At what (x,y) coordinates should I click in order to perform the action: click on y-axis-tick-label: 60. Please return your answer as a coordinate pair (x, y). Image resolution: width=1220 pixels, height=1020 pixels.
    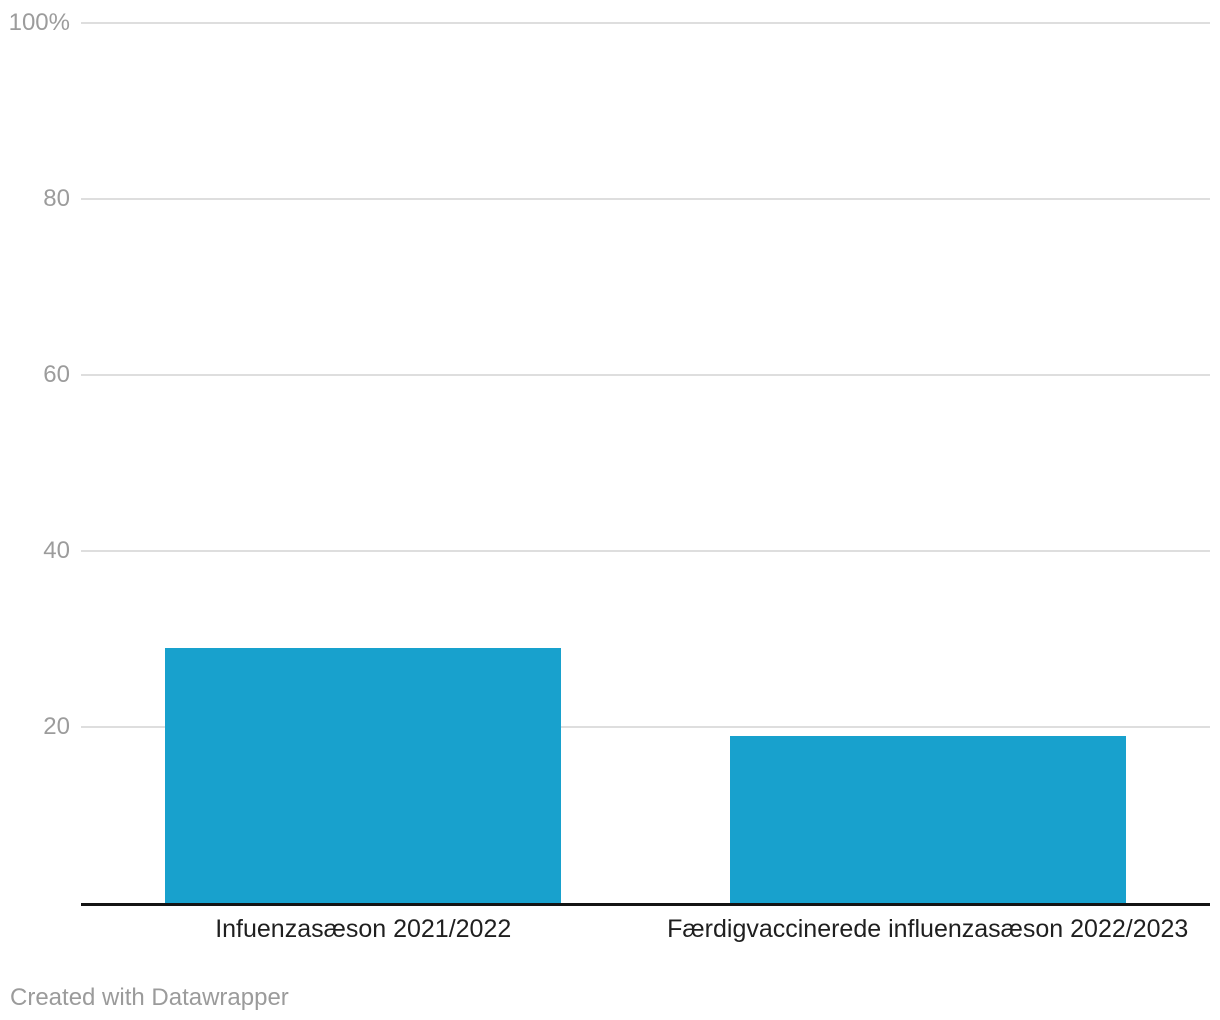
    Looking at the image, I should click on (56, 374).